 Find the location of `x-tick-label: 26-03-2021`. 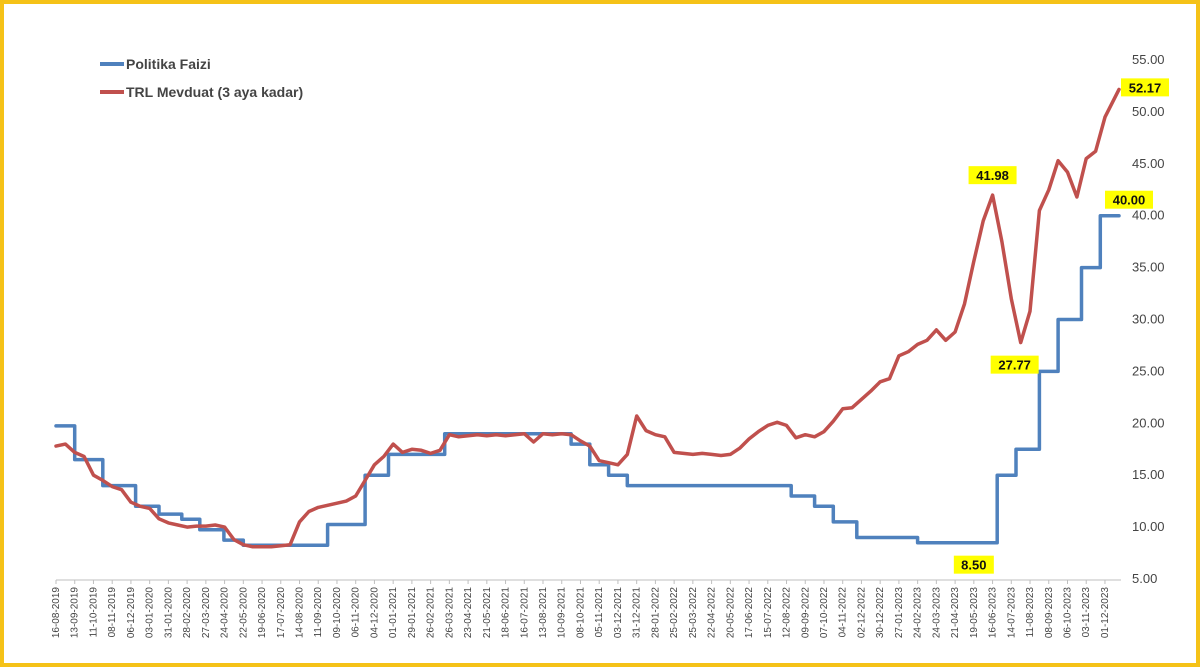

x-tick-label: 26-03-2021 is located at coordinates (449, 613).